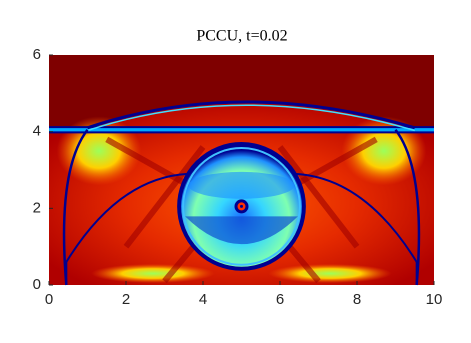 This screenshot has width=471, height=343. I want to click on chart-title: PCCU, t=0.02, so click(241, 36).